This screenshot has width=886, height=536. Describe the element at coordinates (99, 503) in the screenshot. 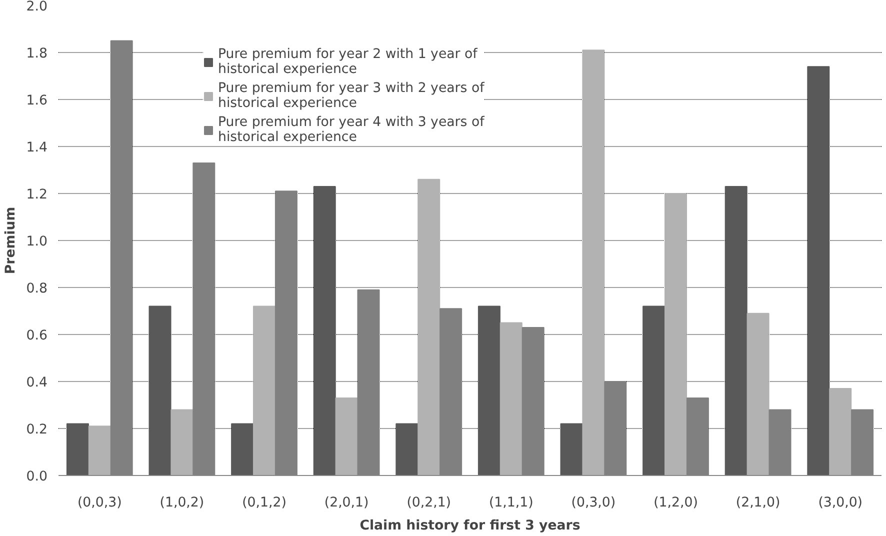

I see `x-tick-label: (0,0,3)` at that location.